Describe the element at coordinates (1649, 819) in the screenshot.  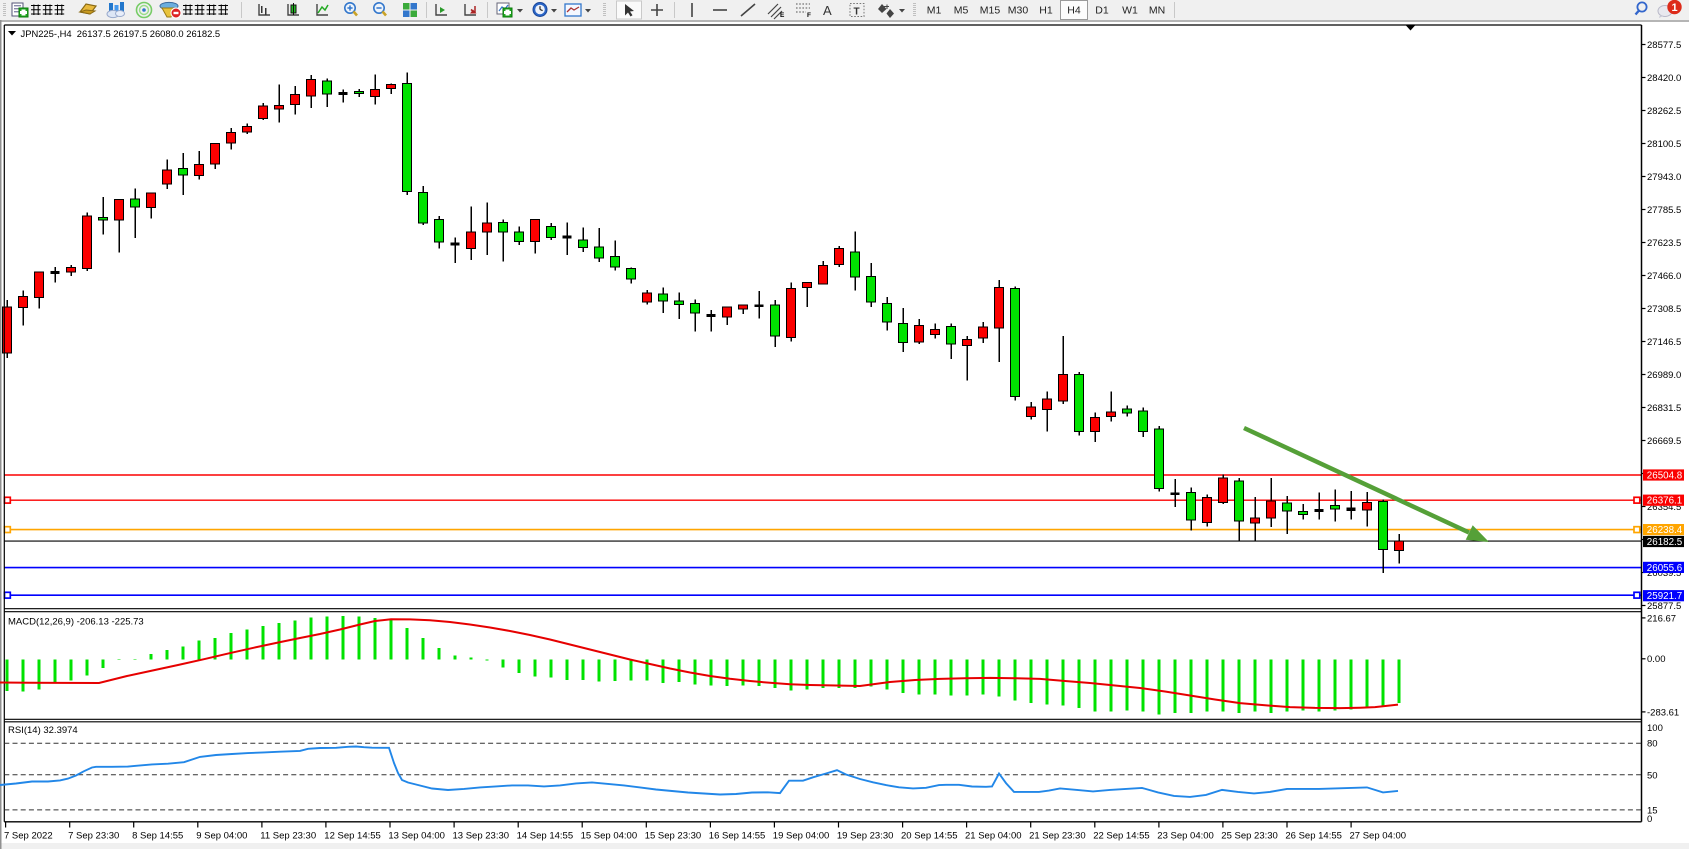
I see `svg-text: 0` at that location.